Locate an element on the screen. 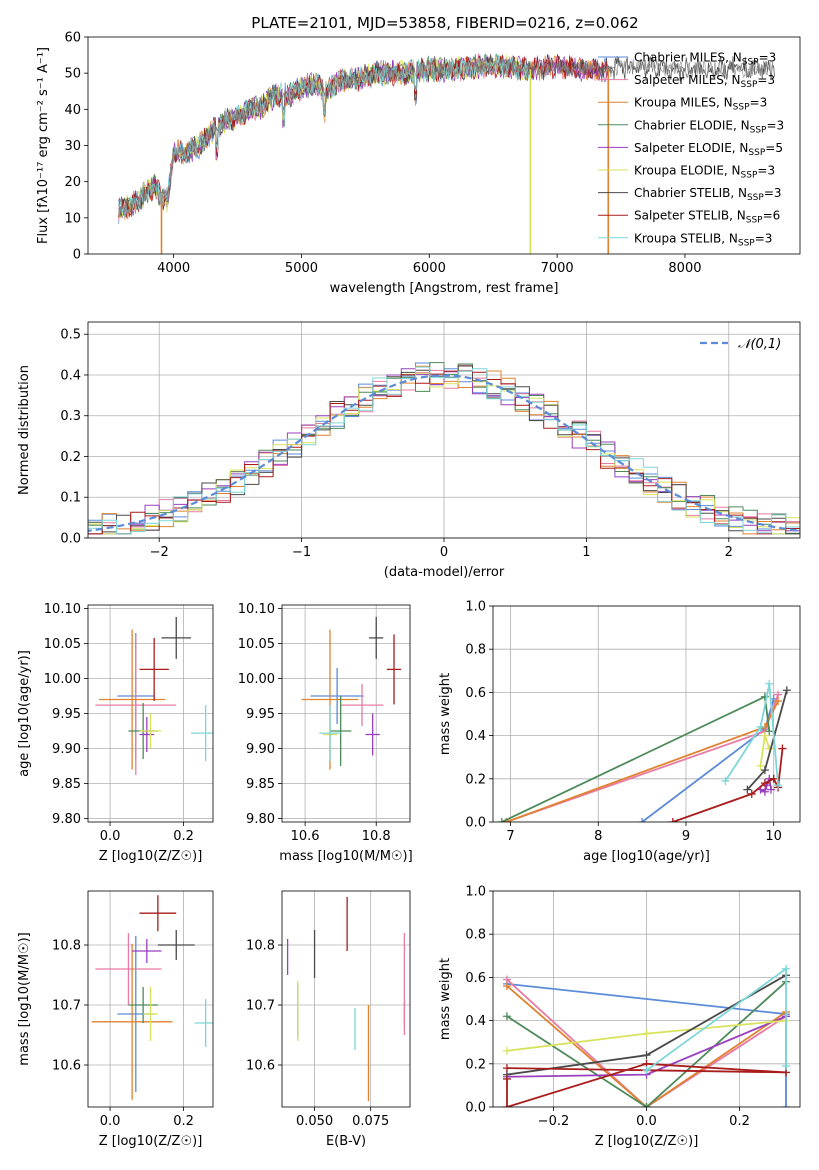 This screenshot has height=1170, width=819. normal-curve is located at coordinates (444, 453).